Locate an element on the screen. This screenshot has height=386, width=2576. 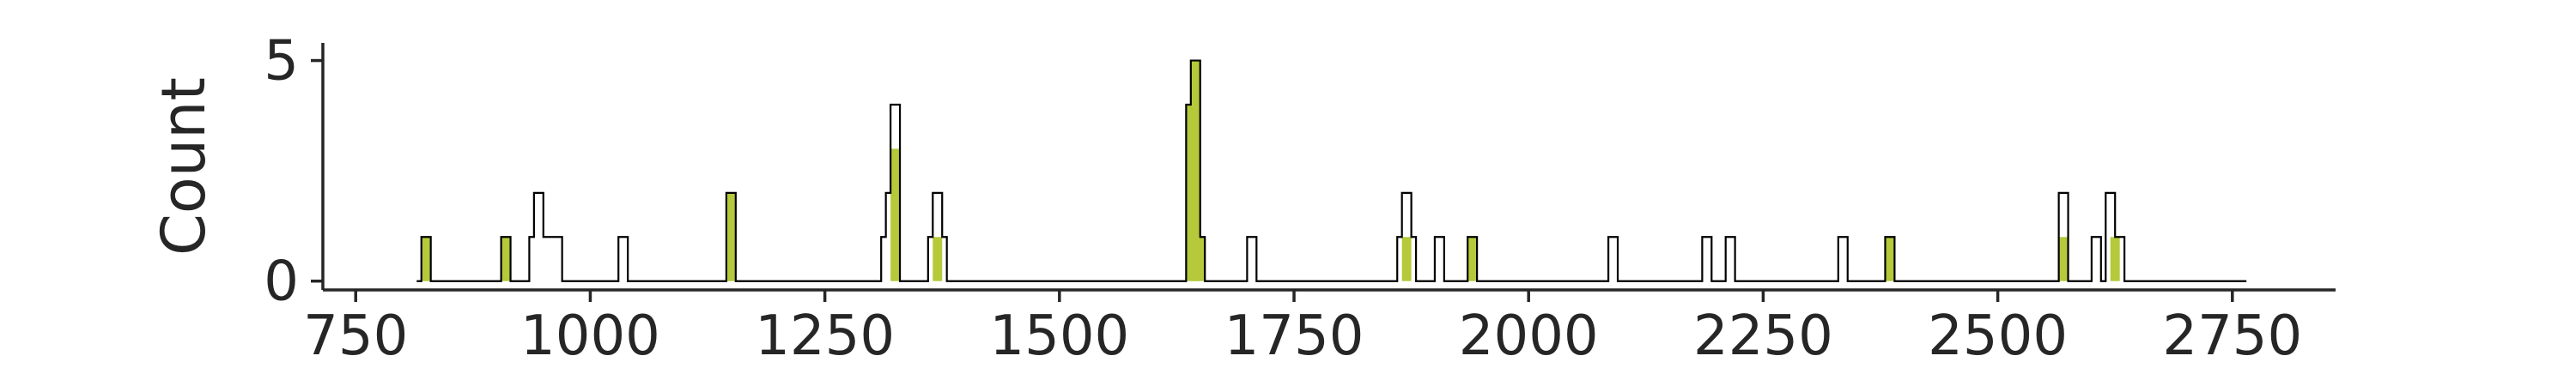
x-tick-label: 1000 is located at coordinates (590, 336).